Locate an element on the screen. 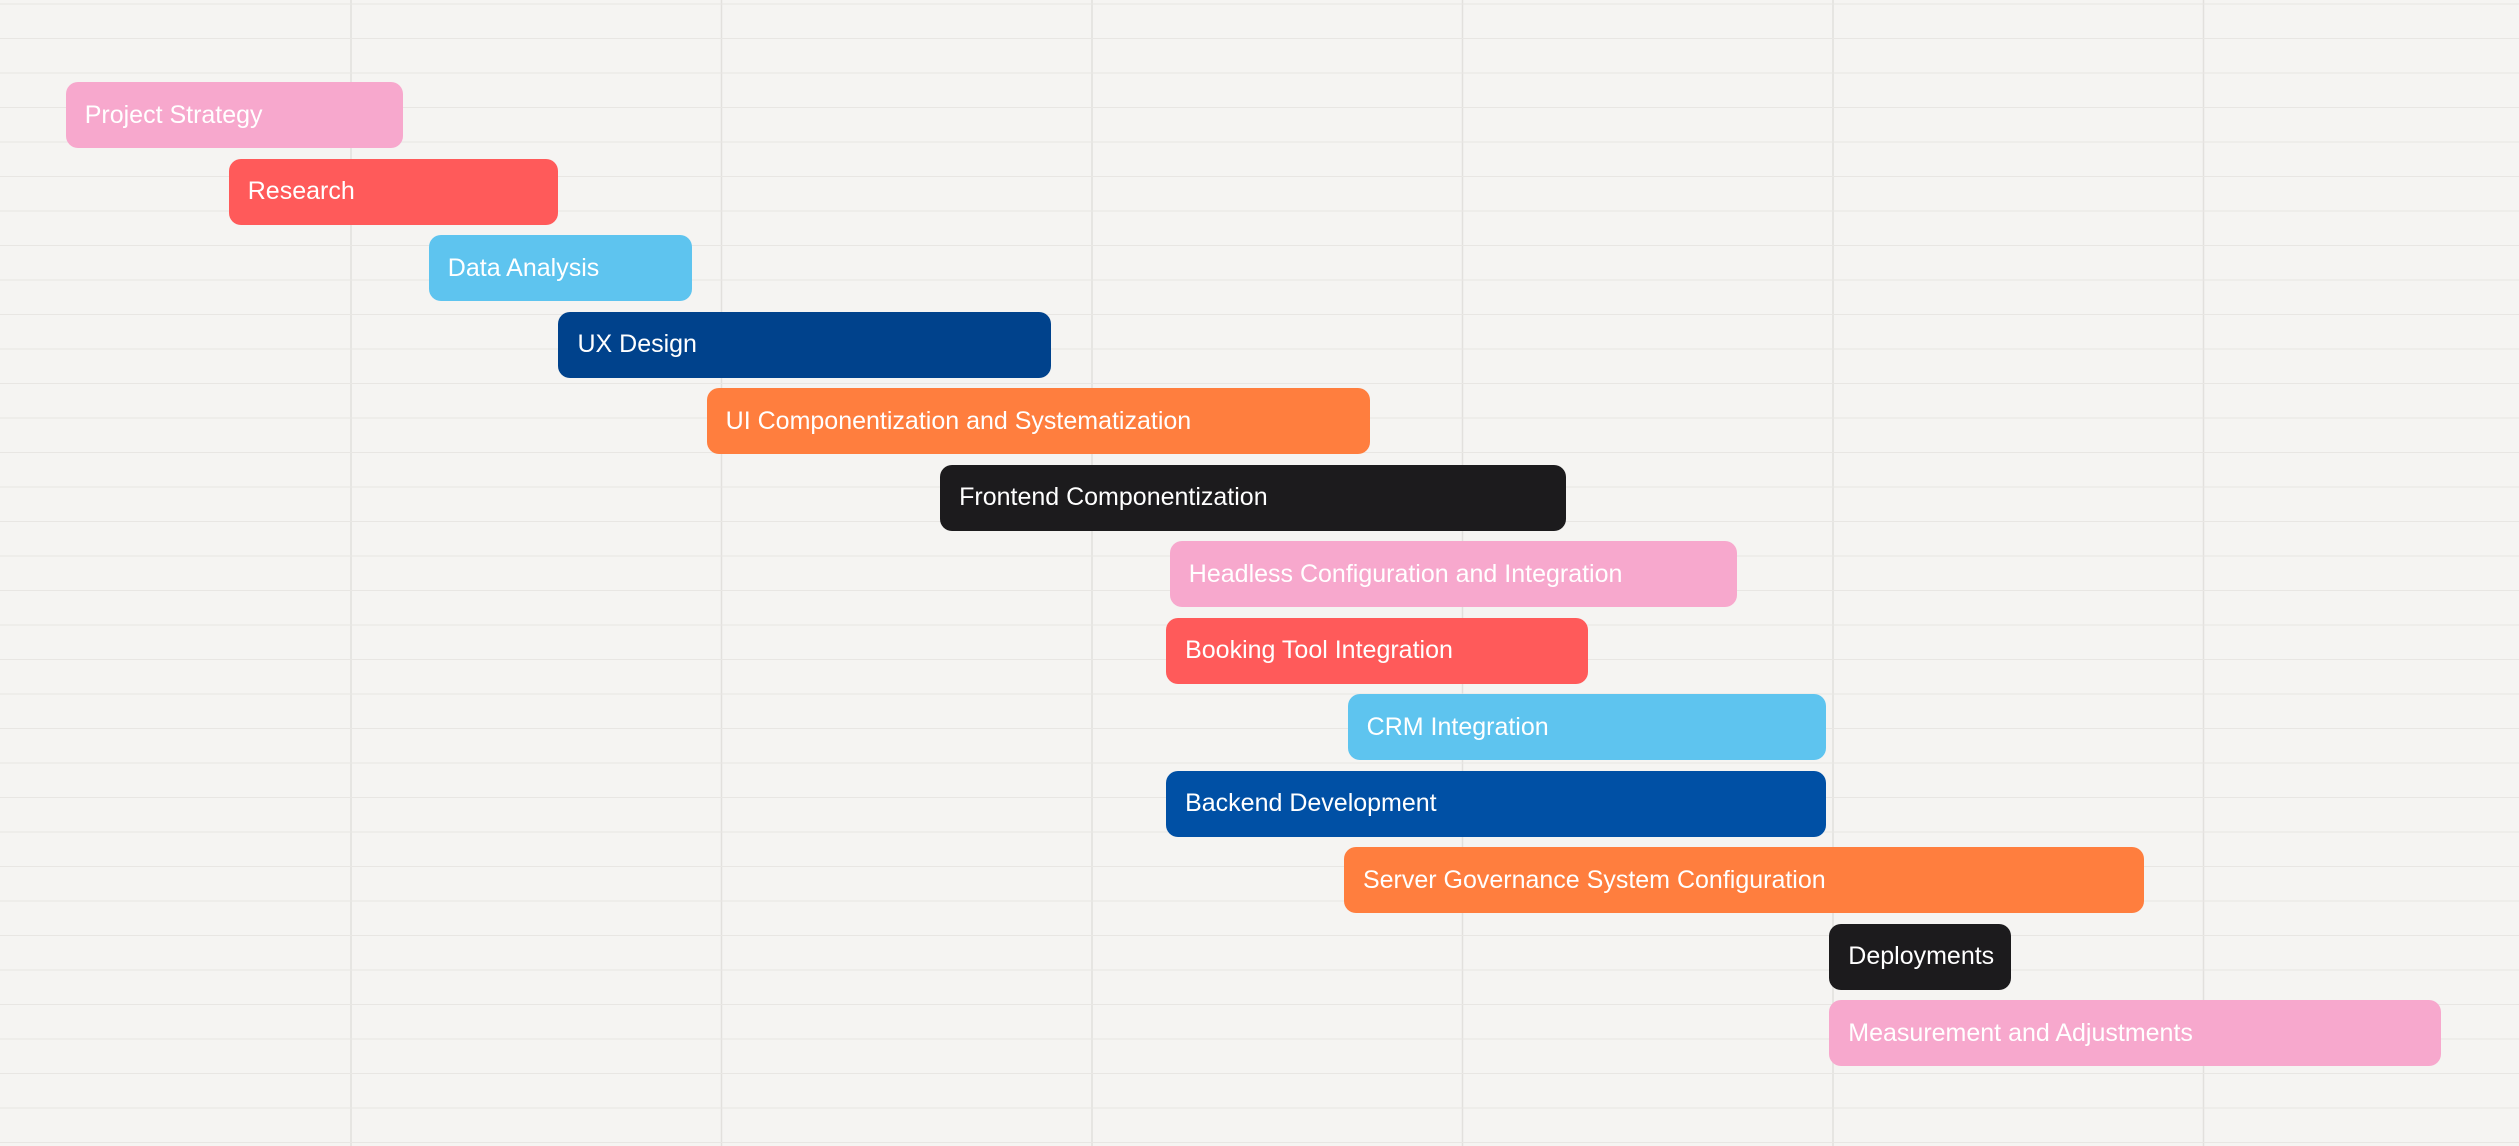  task-bar: Project Strategy is located at coordinates (234, 115).